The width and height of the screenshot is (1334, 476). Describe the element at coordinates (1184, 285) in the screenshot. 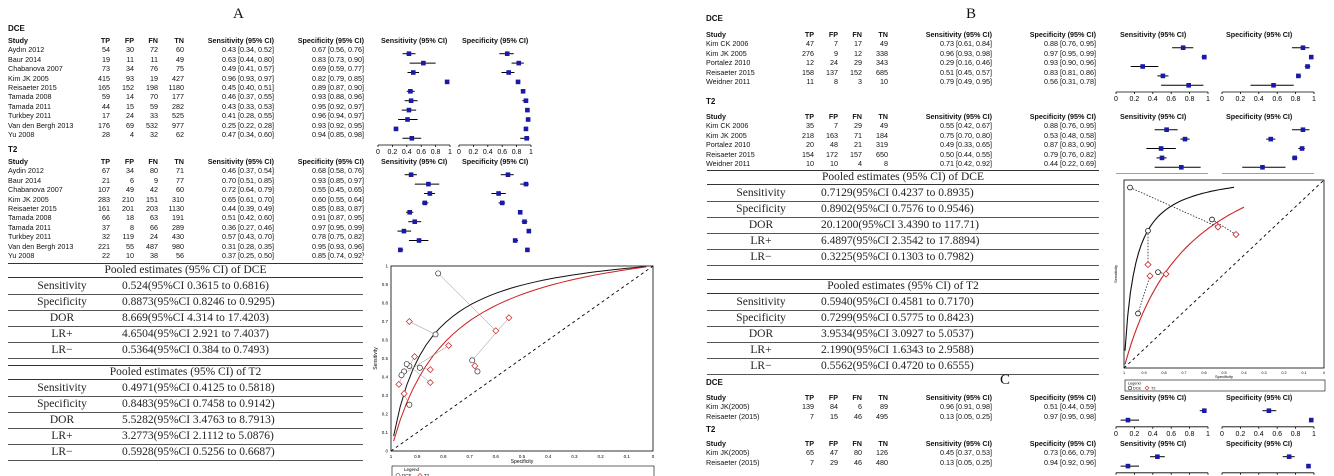

I see `sroc-curve-t2` at that location.